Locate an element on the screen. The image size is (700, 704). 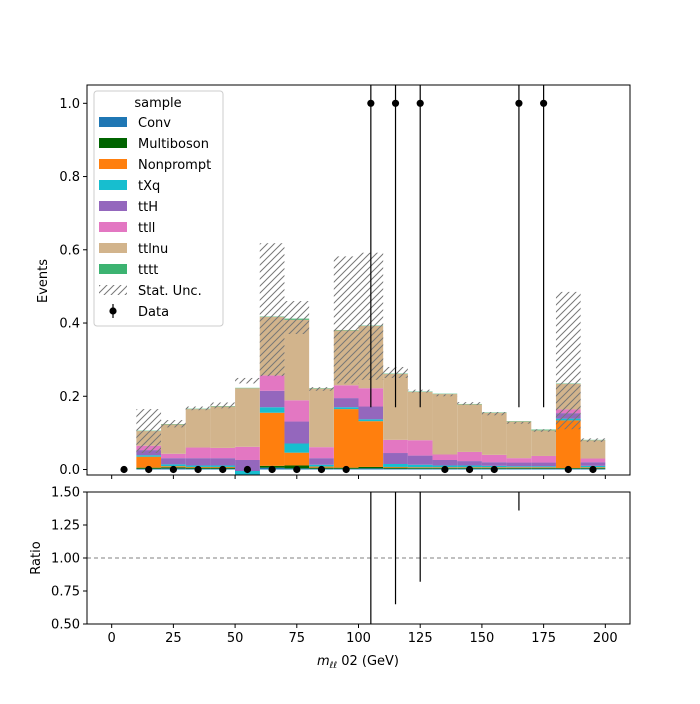
legend-label-ttll: ttll is located at coordinates (146, 228).